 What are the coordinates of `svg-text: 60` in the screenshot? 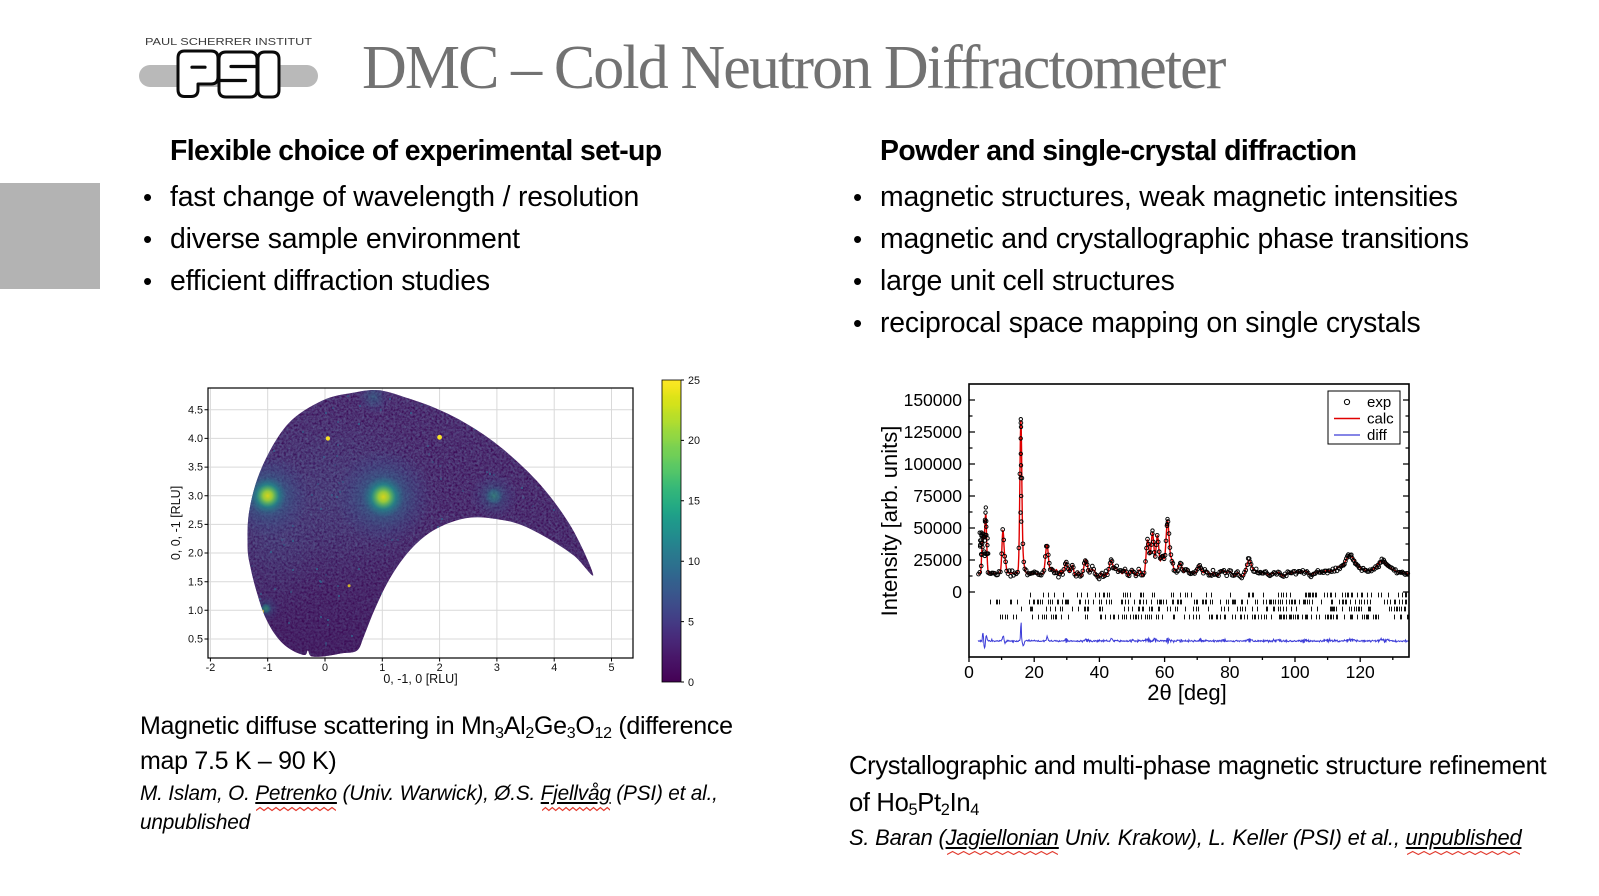 It's located at (1165, 672).